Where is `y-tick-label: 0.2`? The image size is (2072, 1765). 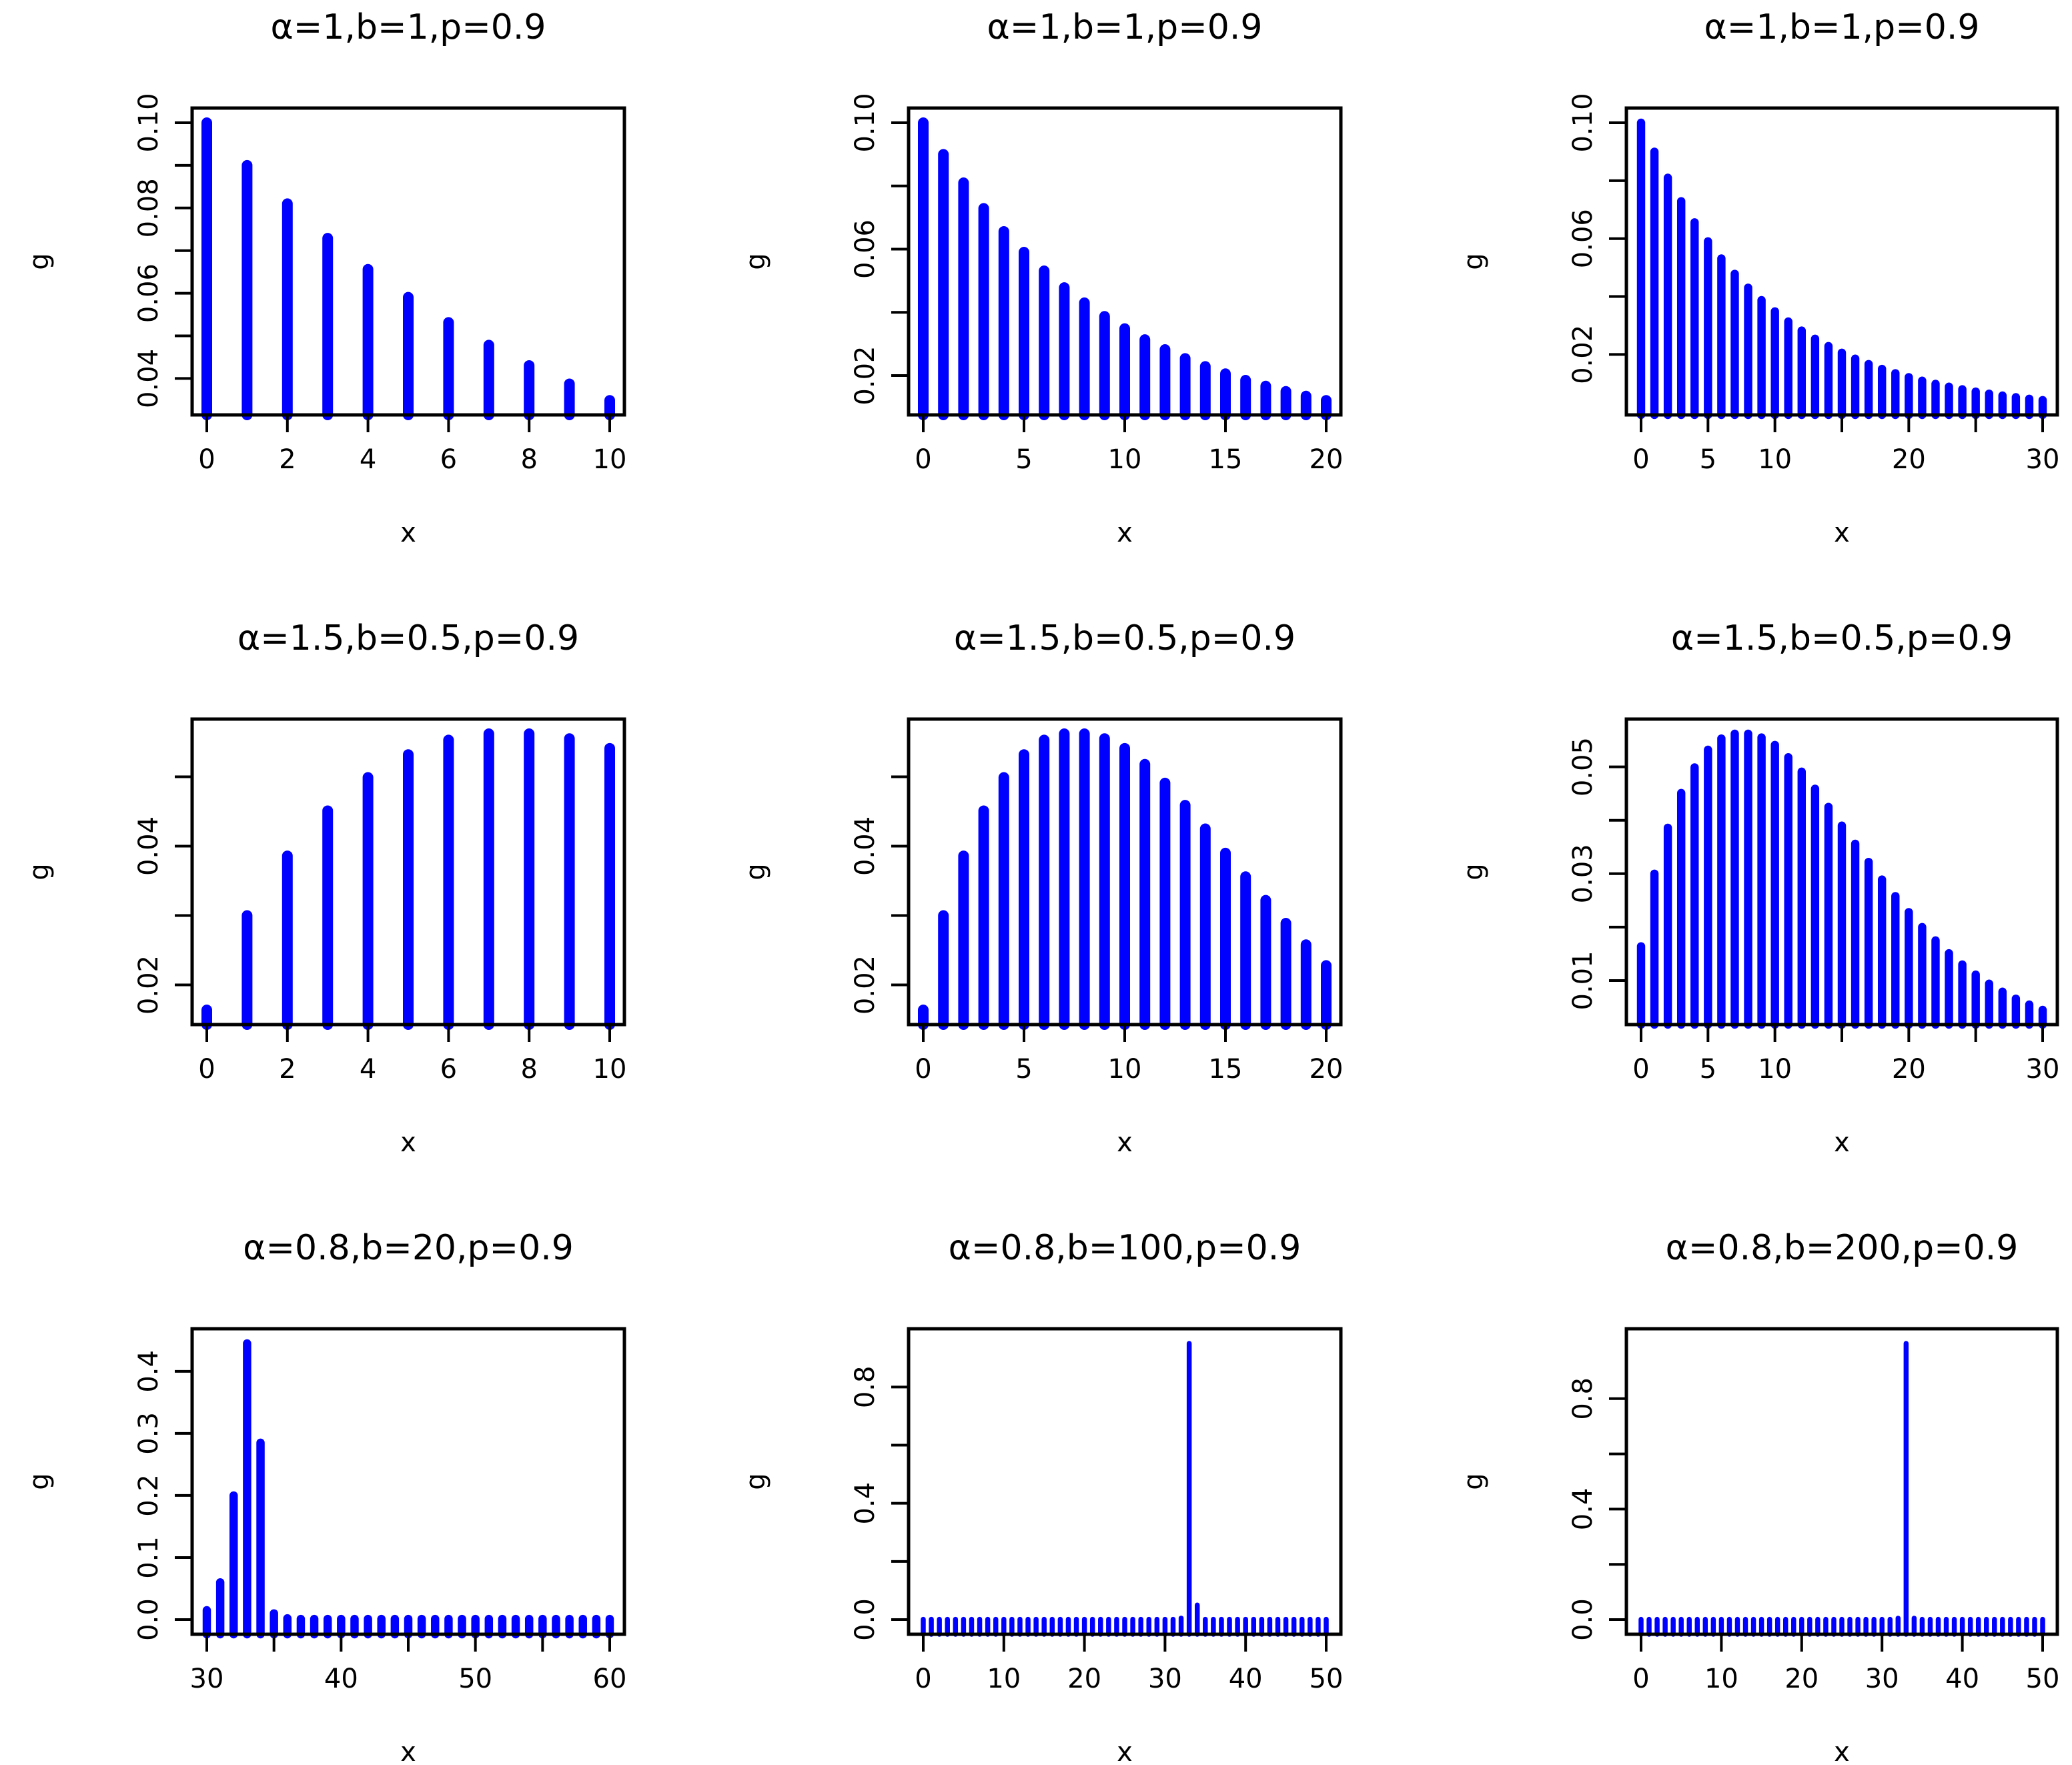
y-tick-label: 0.2 is located at coordinates (148, 1495).